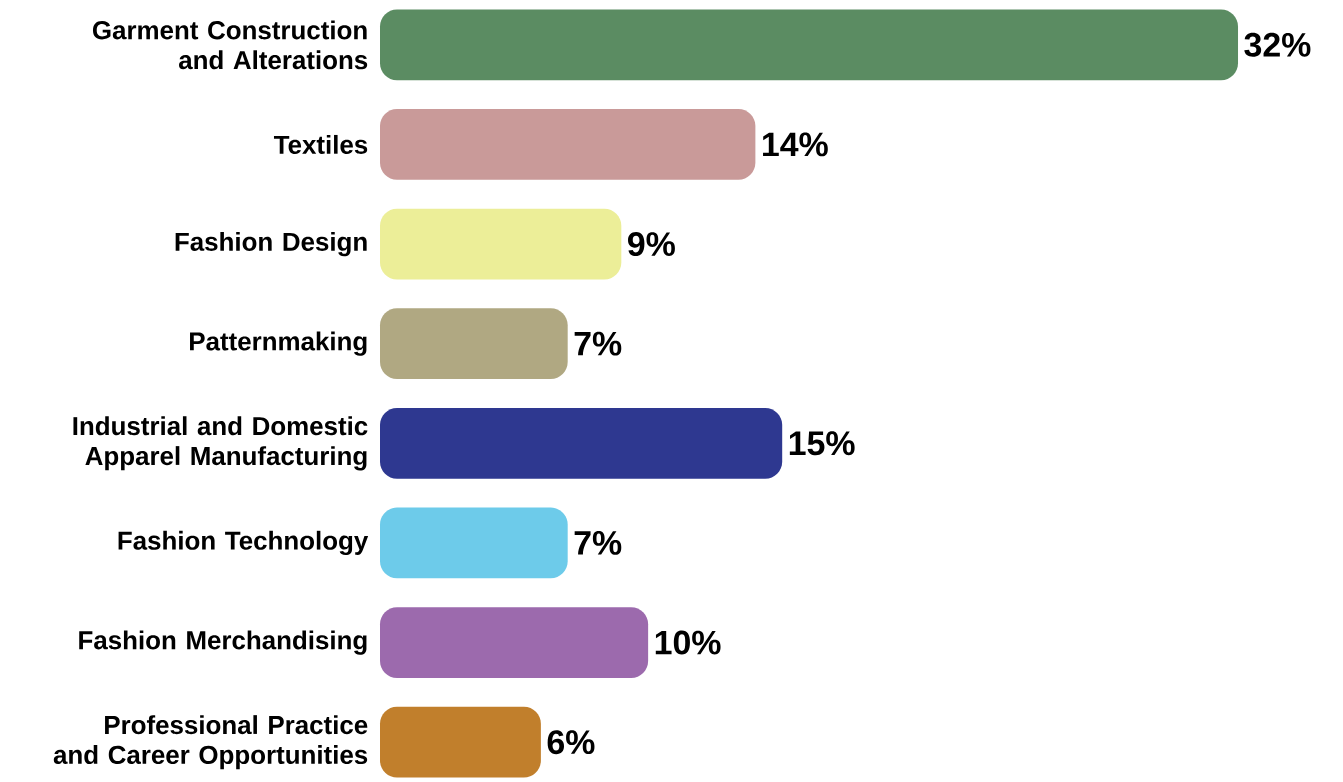  What do you see at coordinates (243, 543) in the screenshot?
I see `y-tick-label: Fashion Technology` at bounding box center [243, 543].